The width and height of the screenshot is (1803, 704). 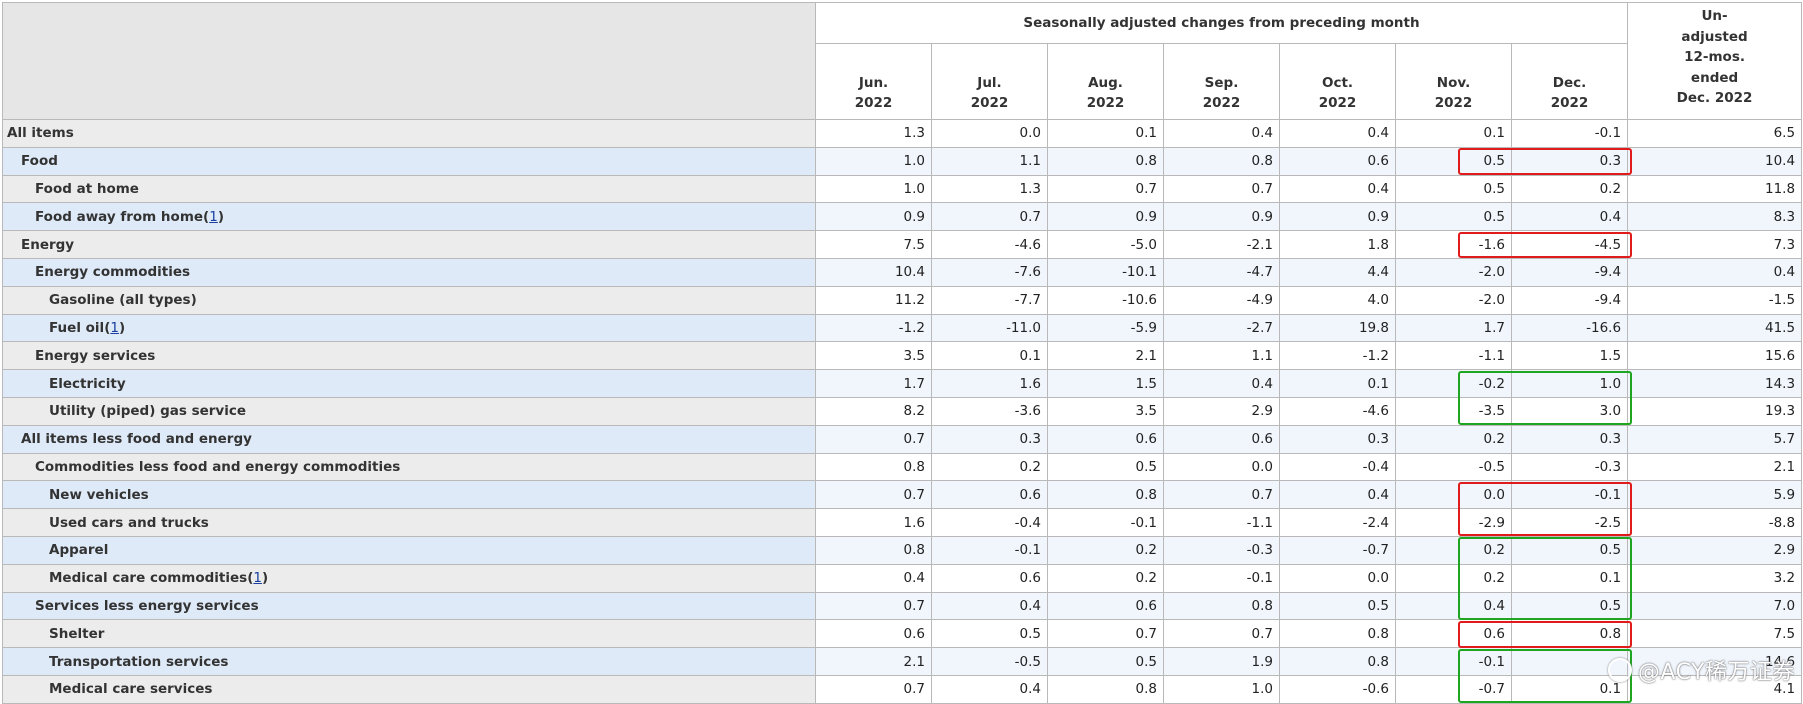 What do you see at coordinates (1221, 244) in the screenshot?
I see `value-cell: -2.1` at bounding box center [1221, 244].